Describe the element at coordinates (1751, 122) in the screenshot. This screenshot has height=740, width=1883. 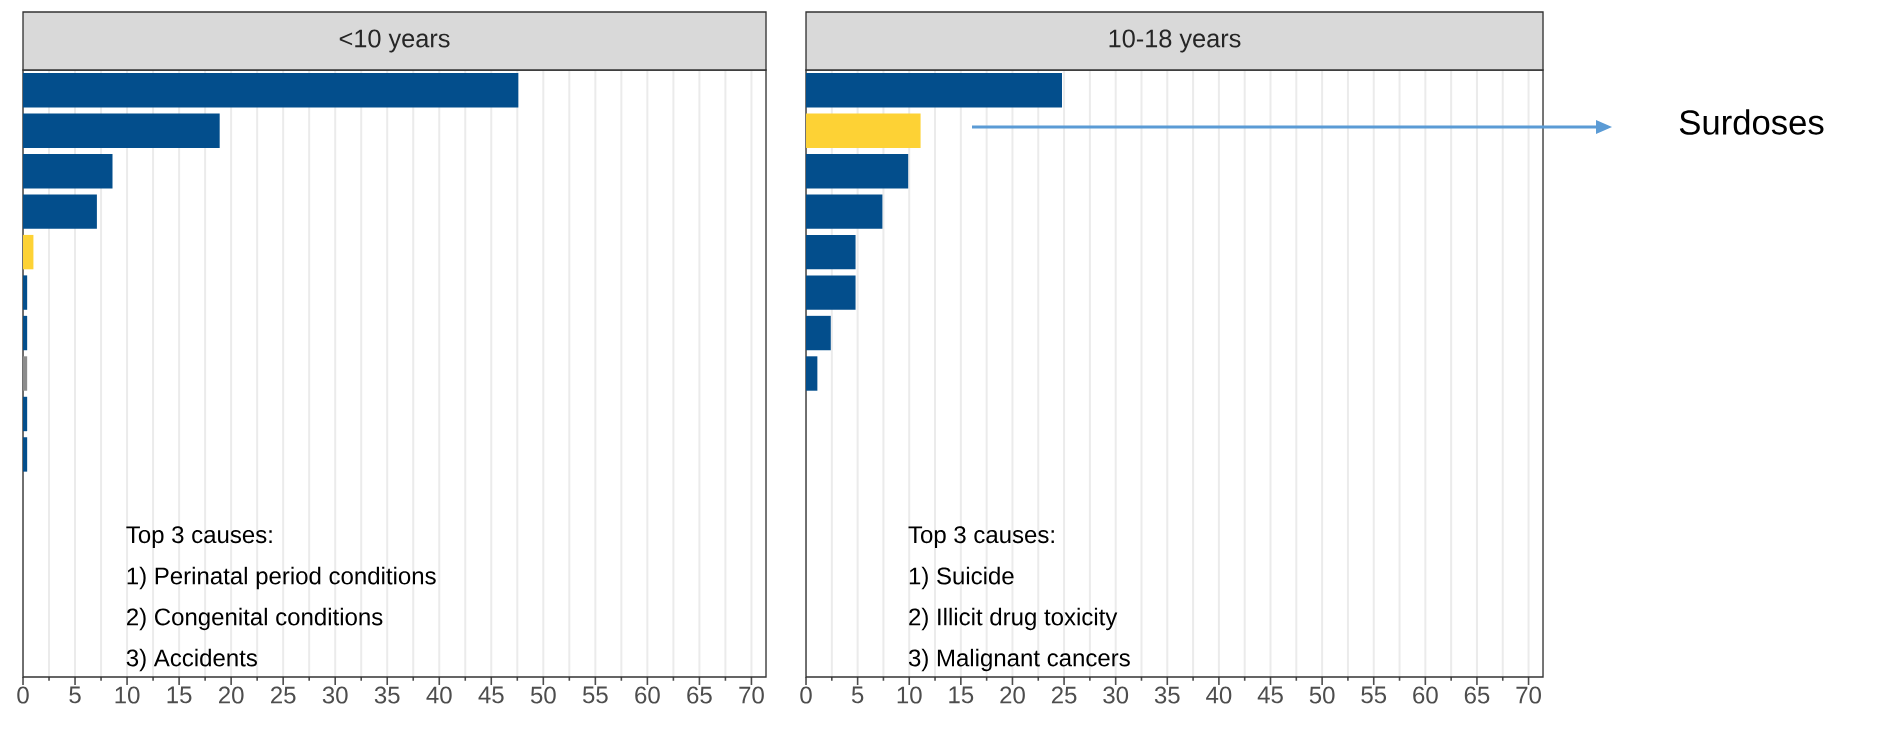
I see `text: Surdoses` at that location.